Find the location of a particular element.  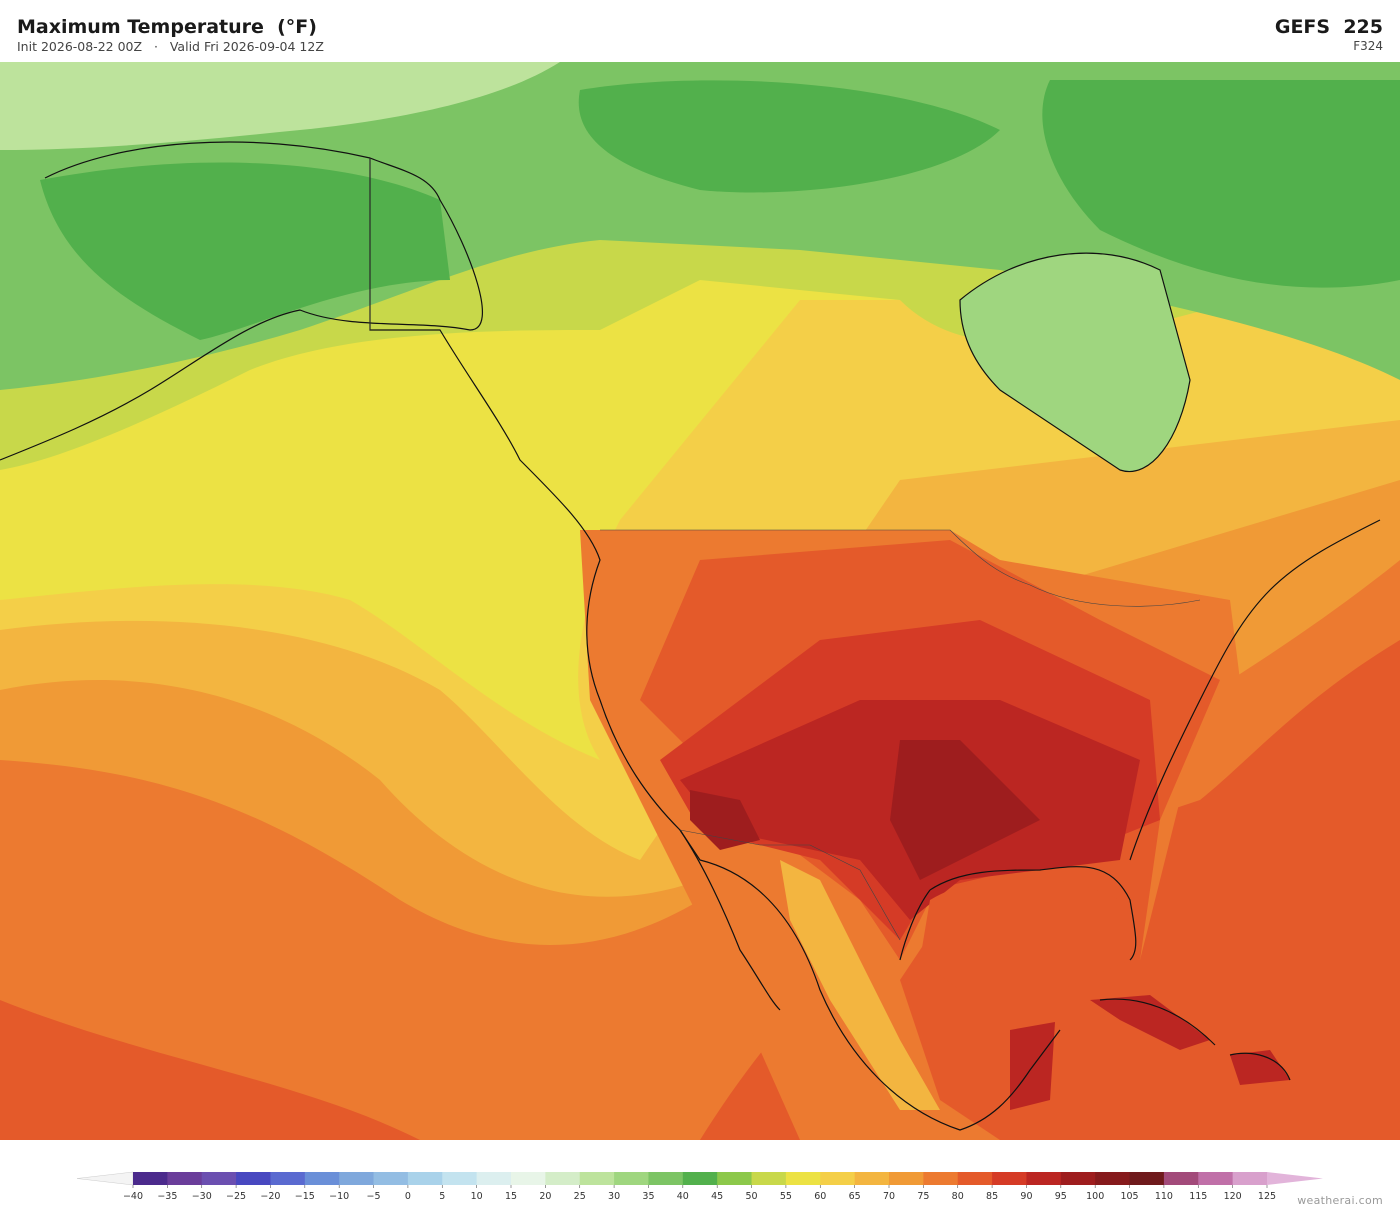

colorbar-tick-label: 0 is located at coordinates (408, 1196).